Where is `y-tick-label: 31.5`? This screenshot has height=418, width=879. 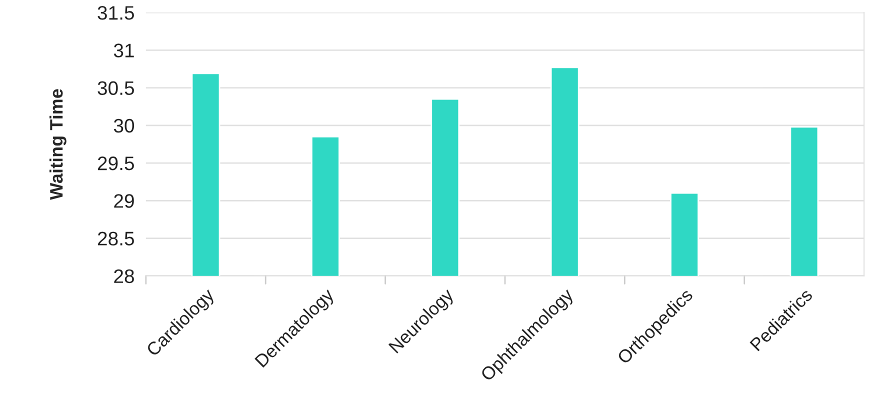
y-tick-label: 31.5 is located at coordinates (116, 13).